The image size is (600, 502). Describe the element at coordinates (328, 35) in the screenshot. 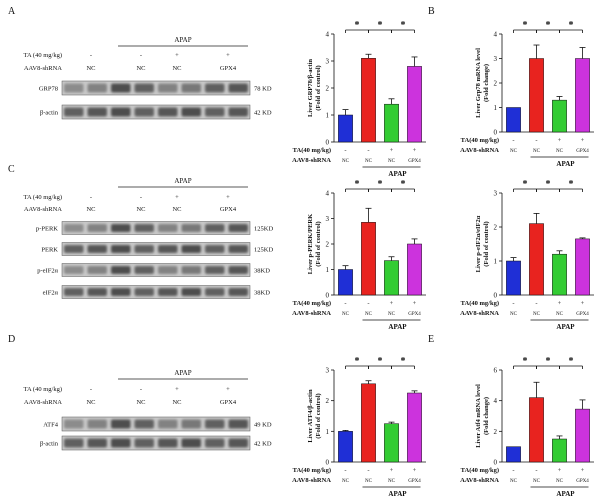

I see `y-tick-label: 4` at that location.